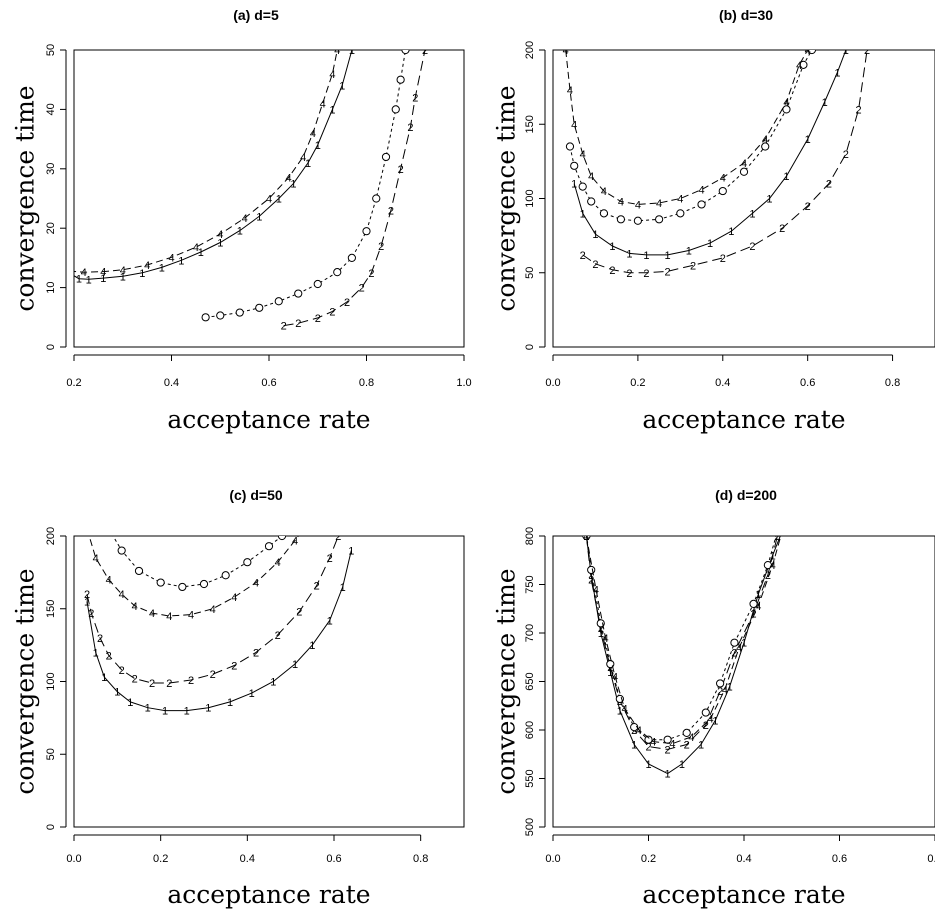 The image size is (935, 913). Describe the element at coordinates (463, 383) in the screenshot. I see `x-tick-label: 1.0` at that location.